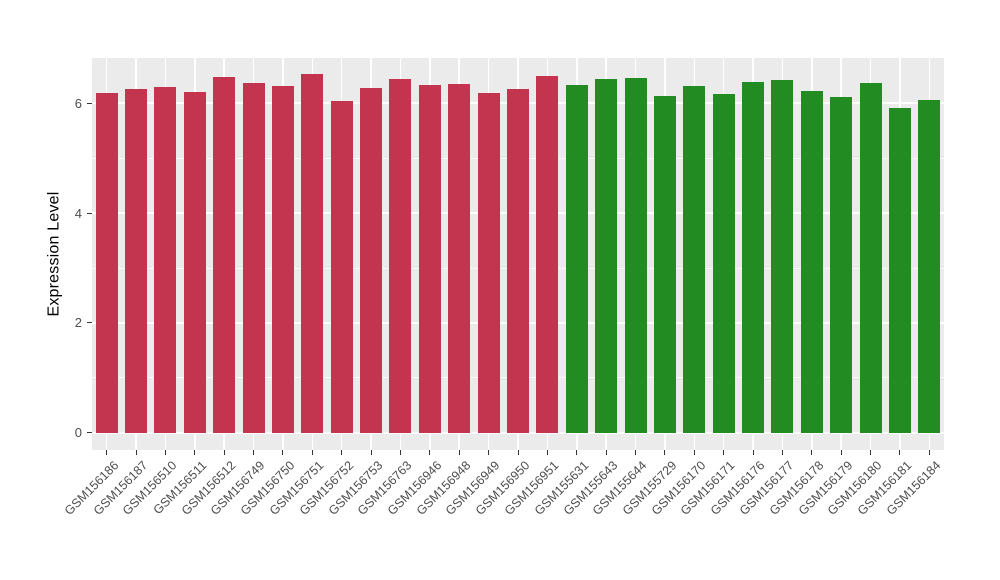  What do you see at coordinates (224, 254) in the screenshot?
I see `bar-GSM156512` at bounding box center [224, 254].